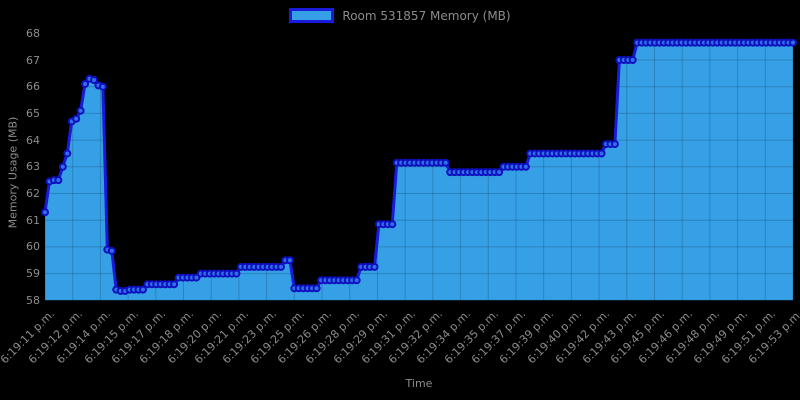  What do you see at coordinates (312, 15) in the screenshot?
I see `legend-swatch-icon` at bounding box center [312, 15].